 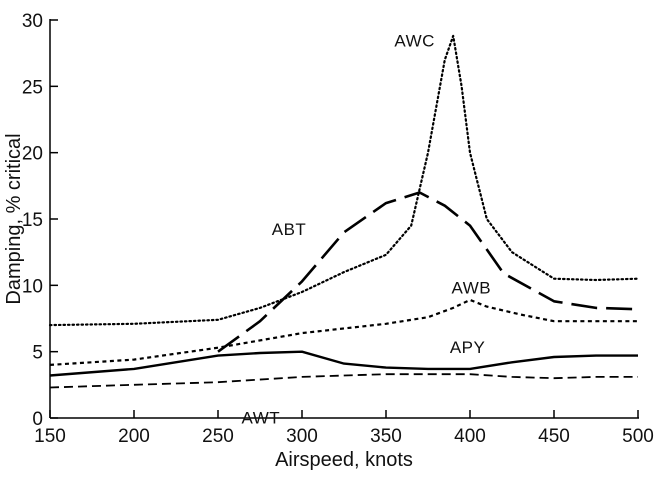 What do you see at coordinates (32, 220) in the screenshot?
I see `y-tick-label: 15` at bounding box center [32, 220].